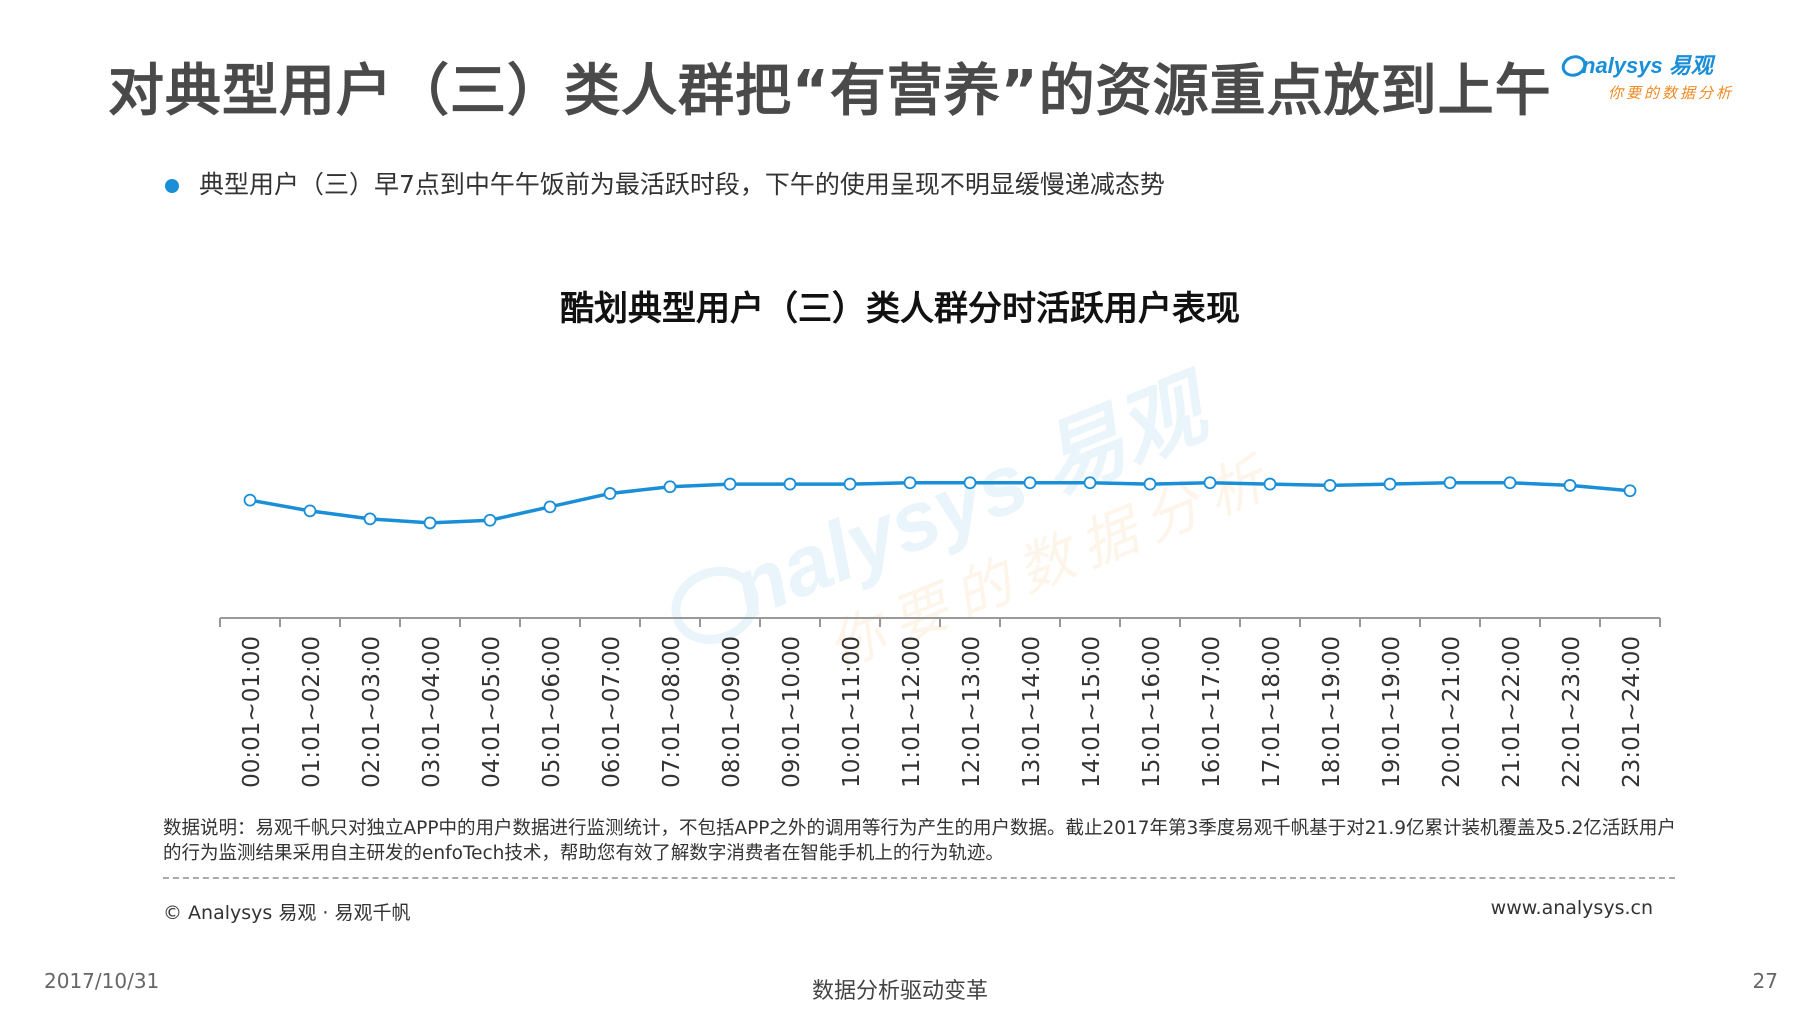 The width and height of the screenshot is (1800, 1013). I want to click on x-tick-label: 06:01~07:00, so click(612, 712).